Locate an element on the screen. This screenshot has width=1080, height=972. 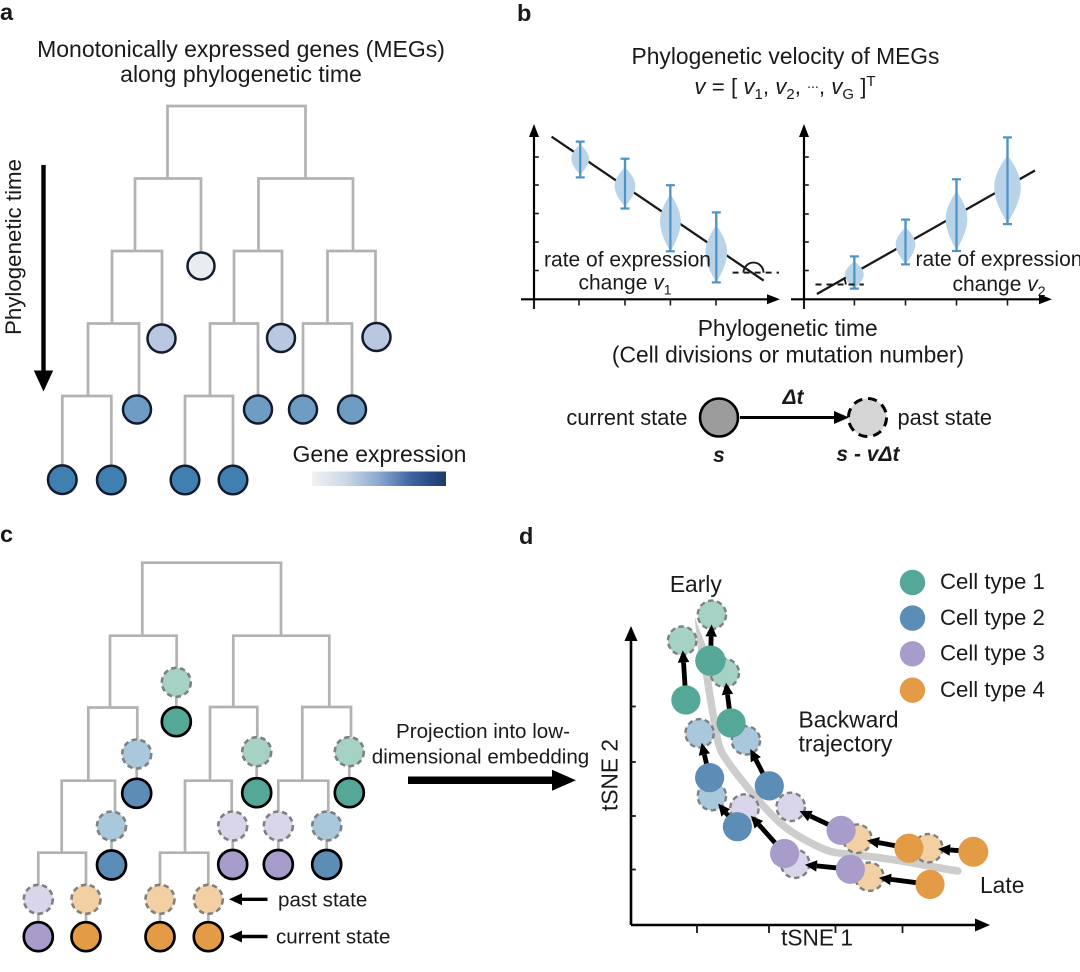
svg-text:Monotonically expressed genes: Monotonically expressed genes (MEGs) is located at coordinates (241, 49).